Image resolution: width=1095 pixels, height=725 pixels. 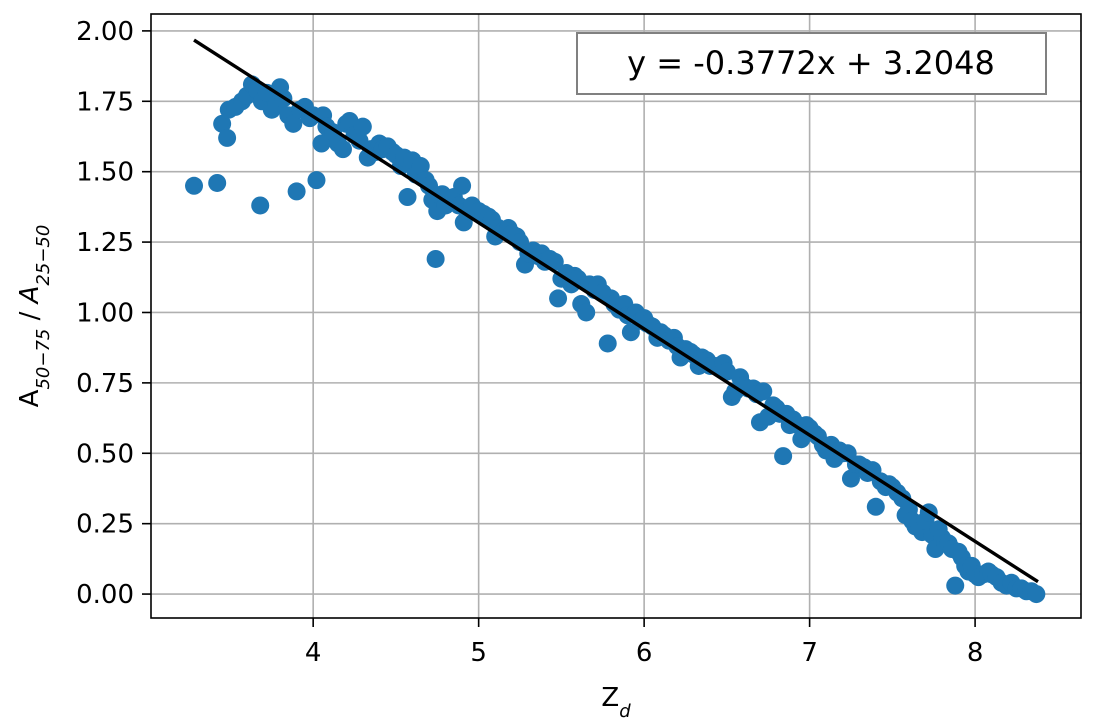 What do you see at coordinates (809, 653) in the screenshot?
I see `x-tick-label: 7` at bounding box center [809, 653].